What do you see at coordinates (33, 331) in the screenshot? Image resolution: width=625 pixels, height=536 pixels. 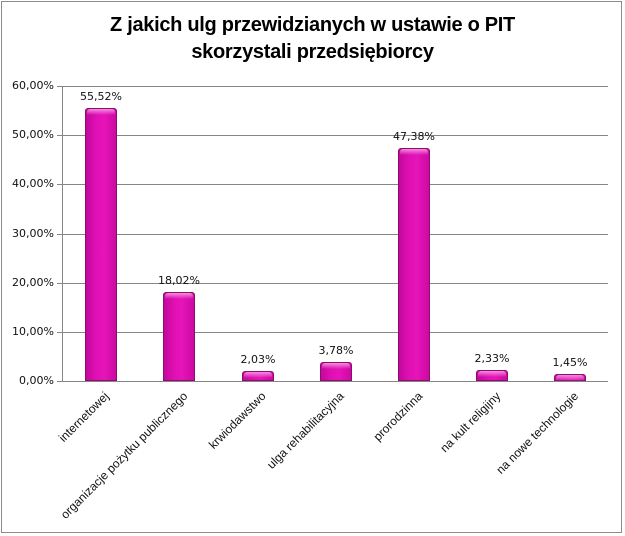 I see `y-tick-label: 10,00%` at bounding box center [33, 331].